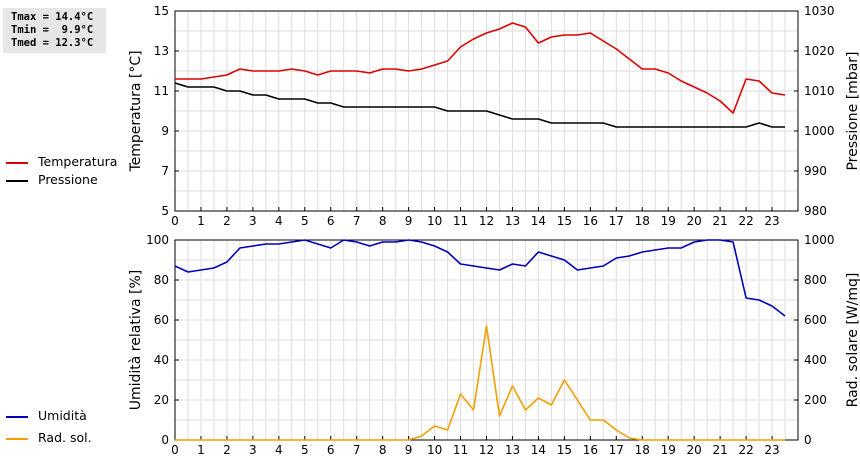 Image resolution: width=860 pixels, height=460 pixels. I want to click on y2-tick-label: 200, so click(815, 400).